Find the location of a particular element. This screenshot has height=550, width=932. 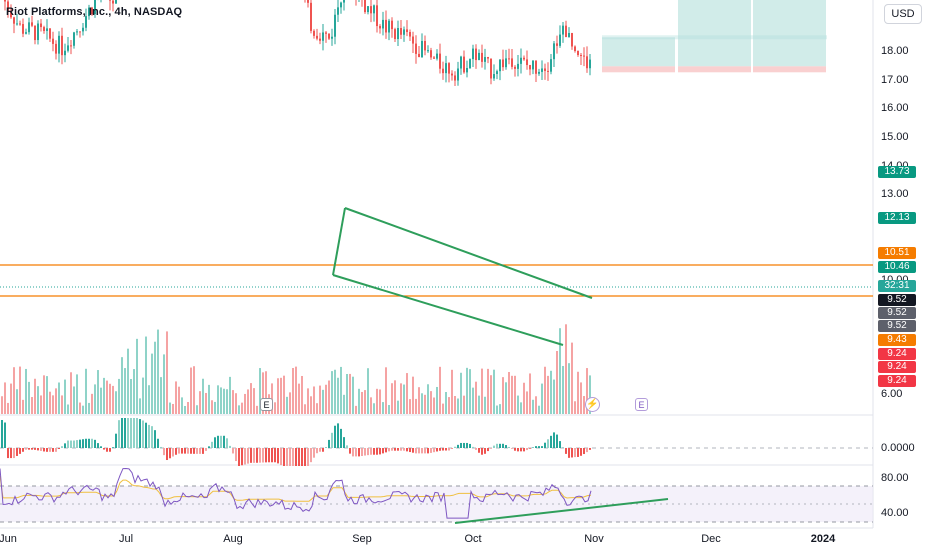

price-axis-label: 18.00 is located at coordinates (895, 51).